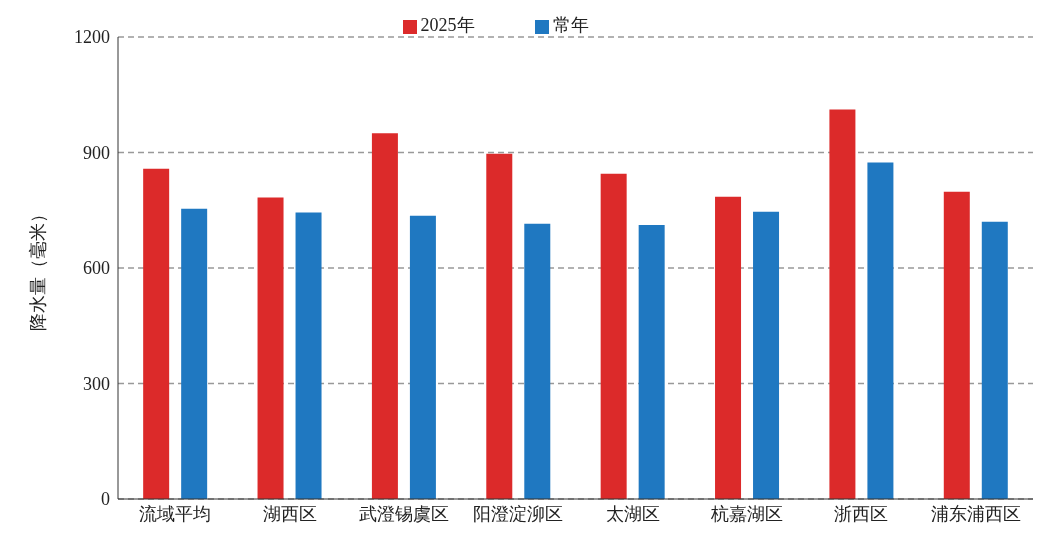 The image size is (1049, 542). Describe the element at coordinates (96, 152) in the screenshot. I see `y-tick-label: 900` at that location.